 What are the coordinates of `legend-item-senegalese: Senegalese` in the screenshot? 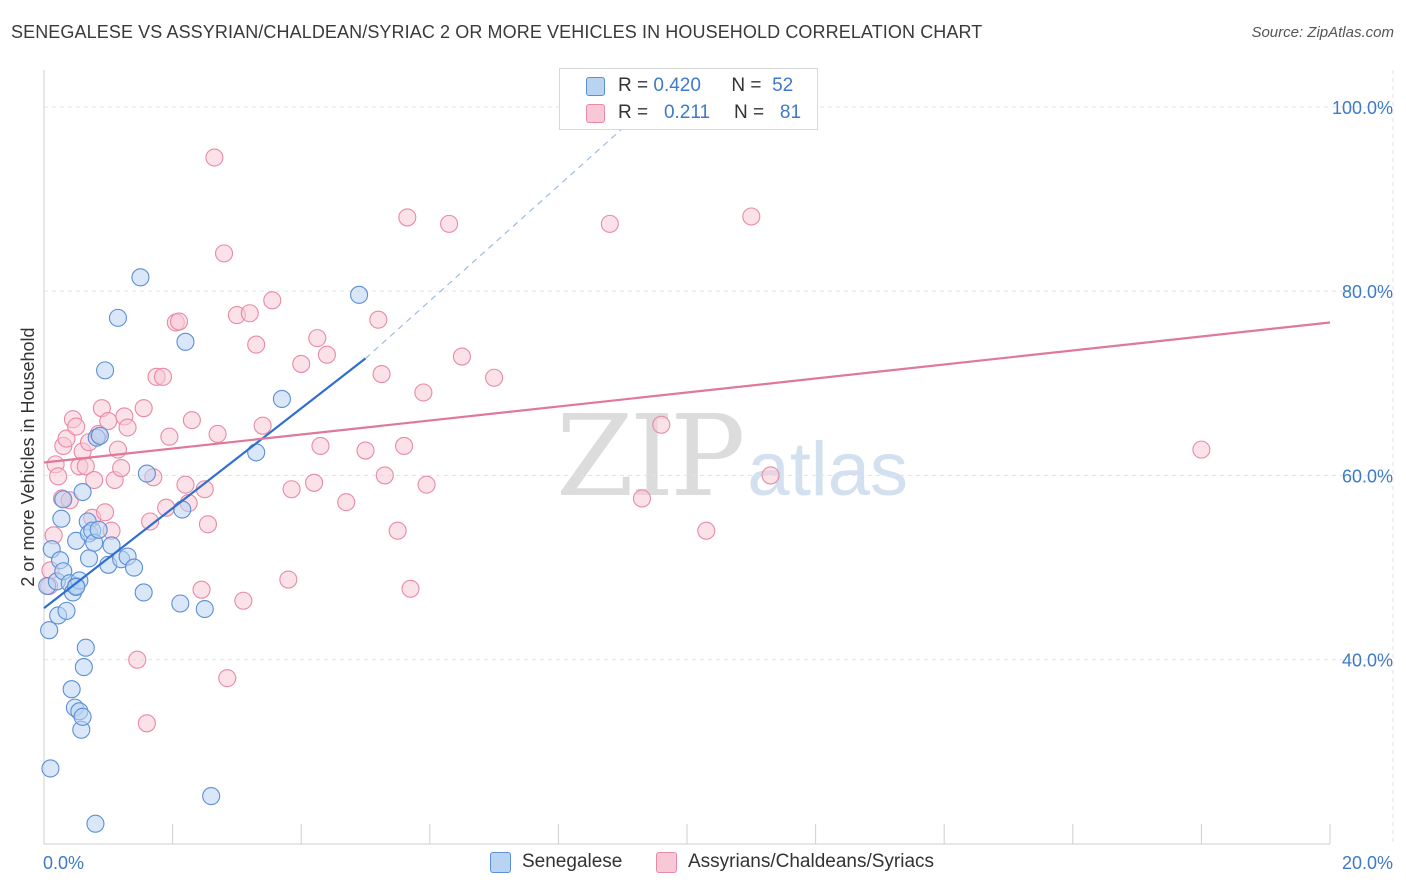 It's located at (556, 862).